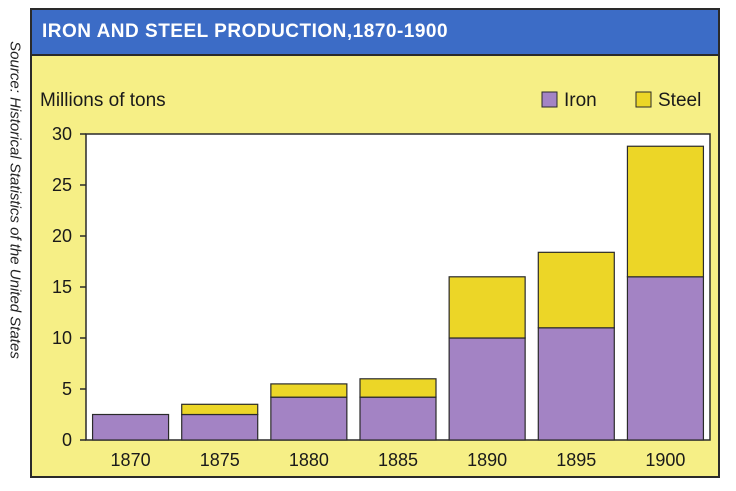 This screenshot has height=491, width=736. Describe the element at coordinates (62, 236) in the screenshot. I see `y-tick-label: 20` at that location.